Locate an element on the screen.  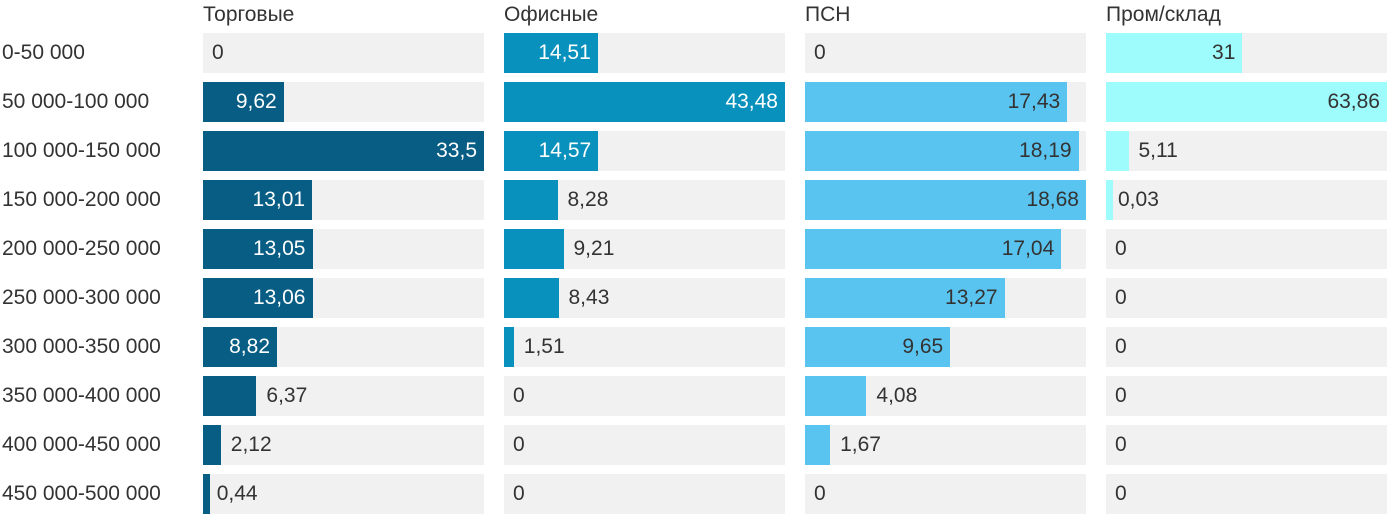
bar-track: 18,68 is located at coordinates (945, 200).